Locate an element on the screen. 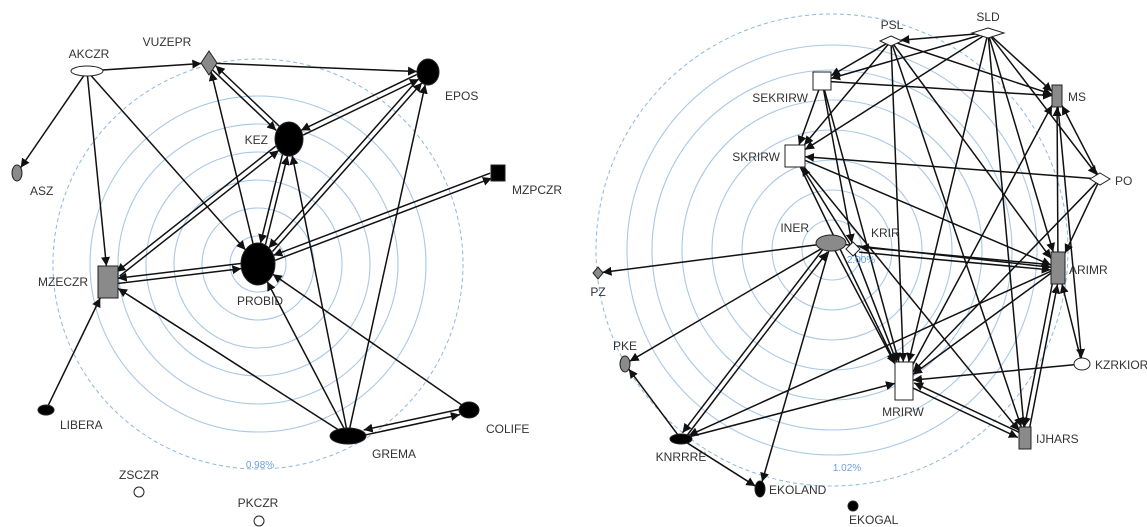 Image resolution: width=1147 pixels, height=527 pixels. node-probid: PROBID is located at coordinates (260, 275).